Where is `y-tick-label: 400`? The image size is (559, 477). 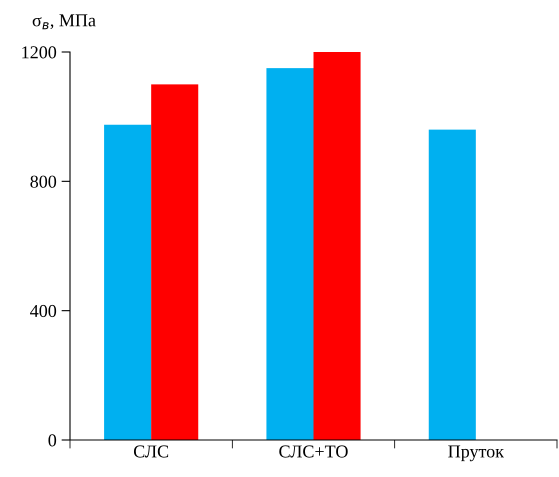
y-tick-label: 400 is located at coordinates (43, 311).